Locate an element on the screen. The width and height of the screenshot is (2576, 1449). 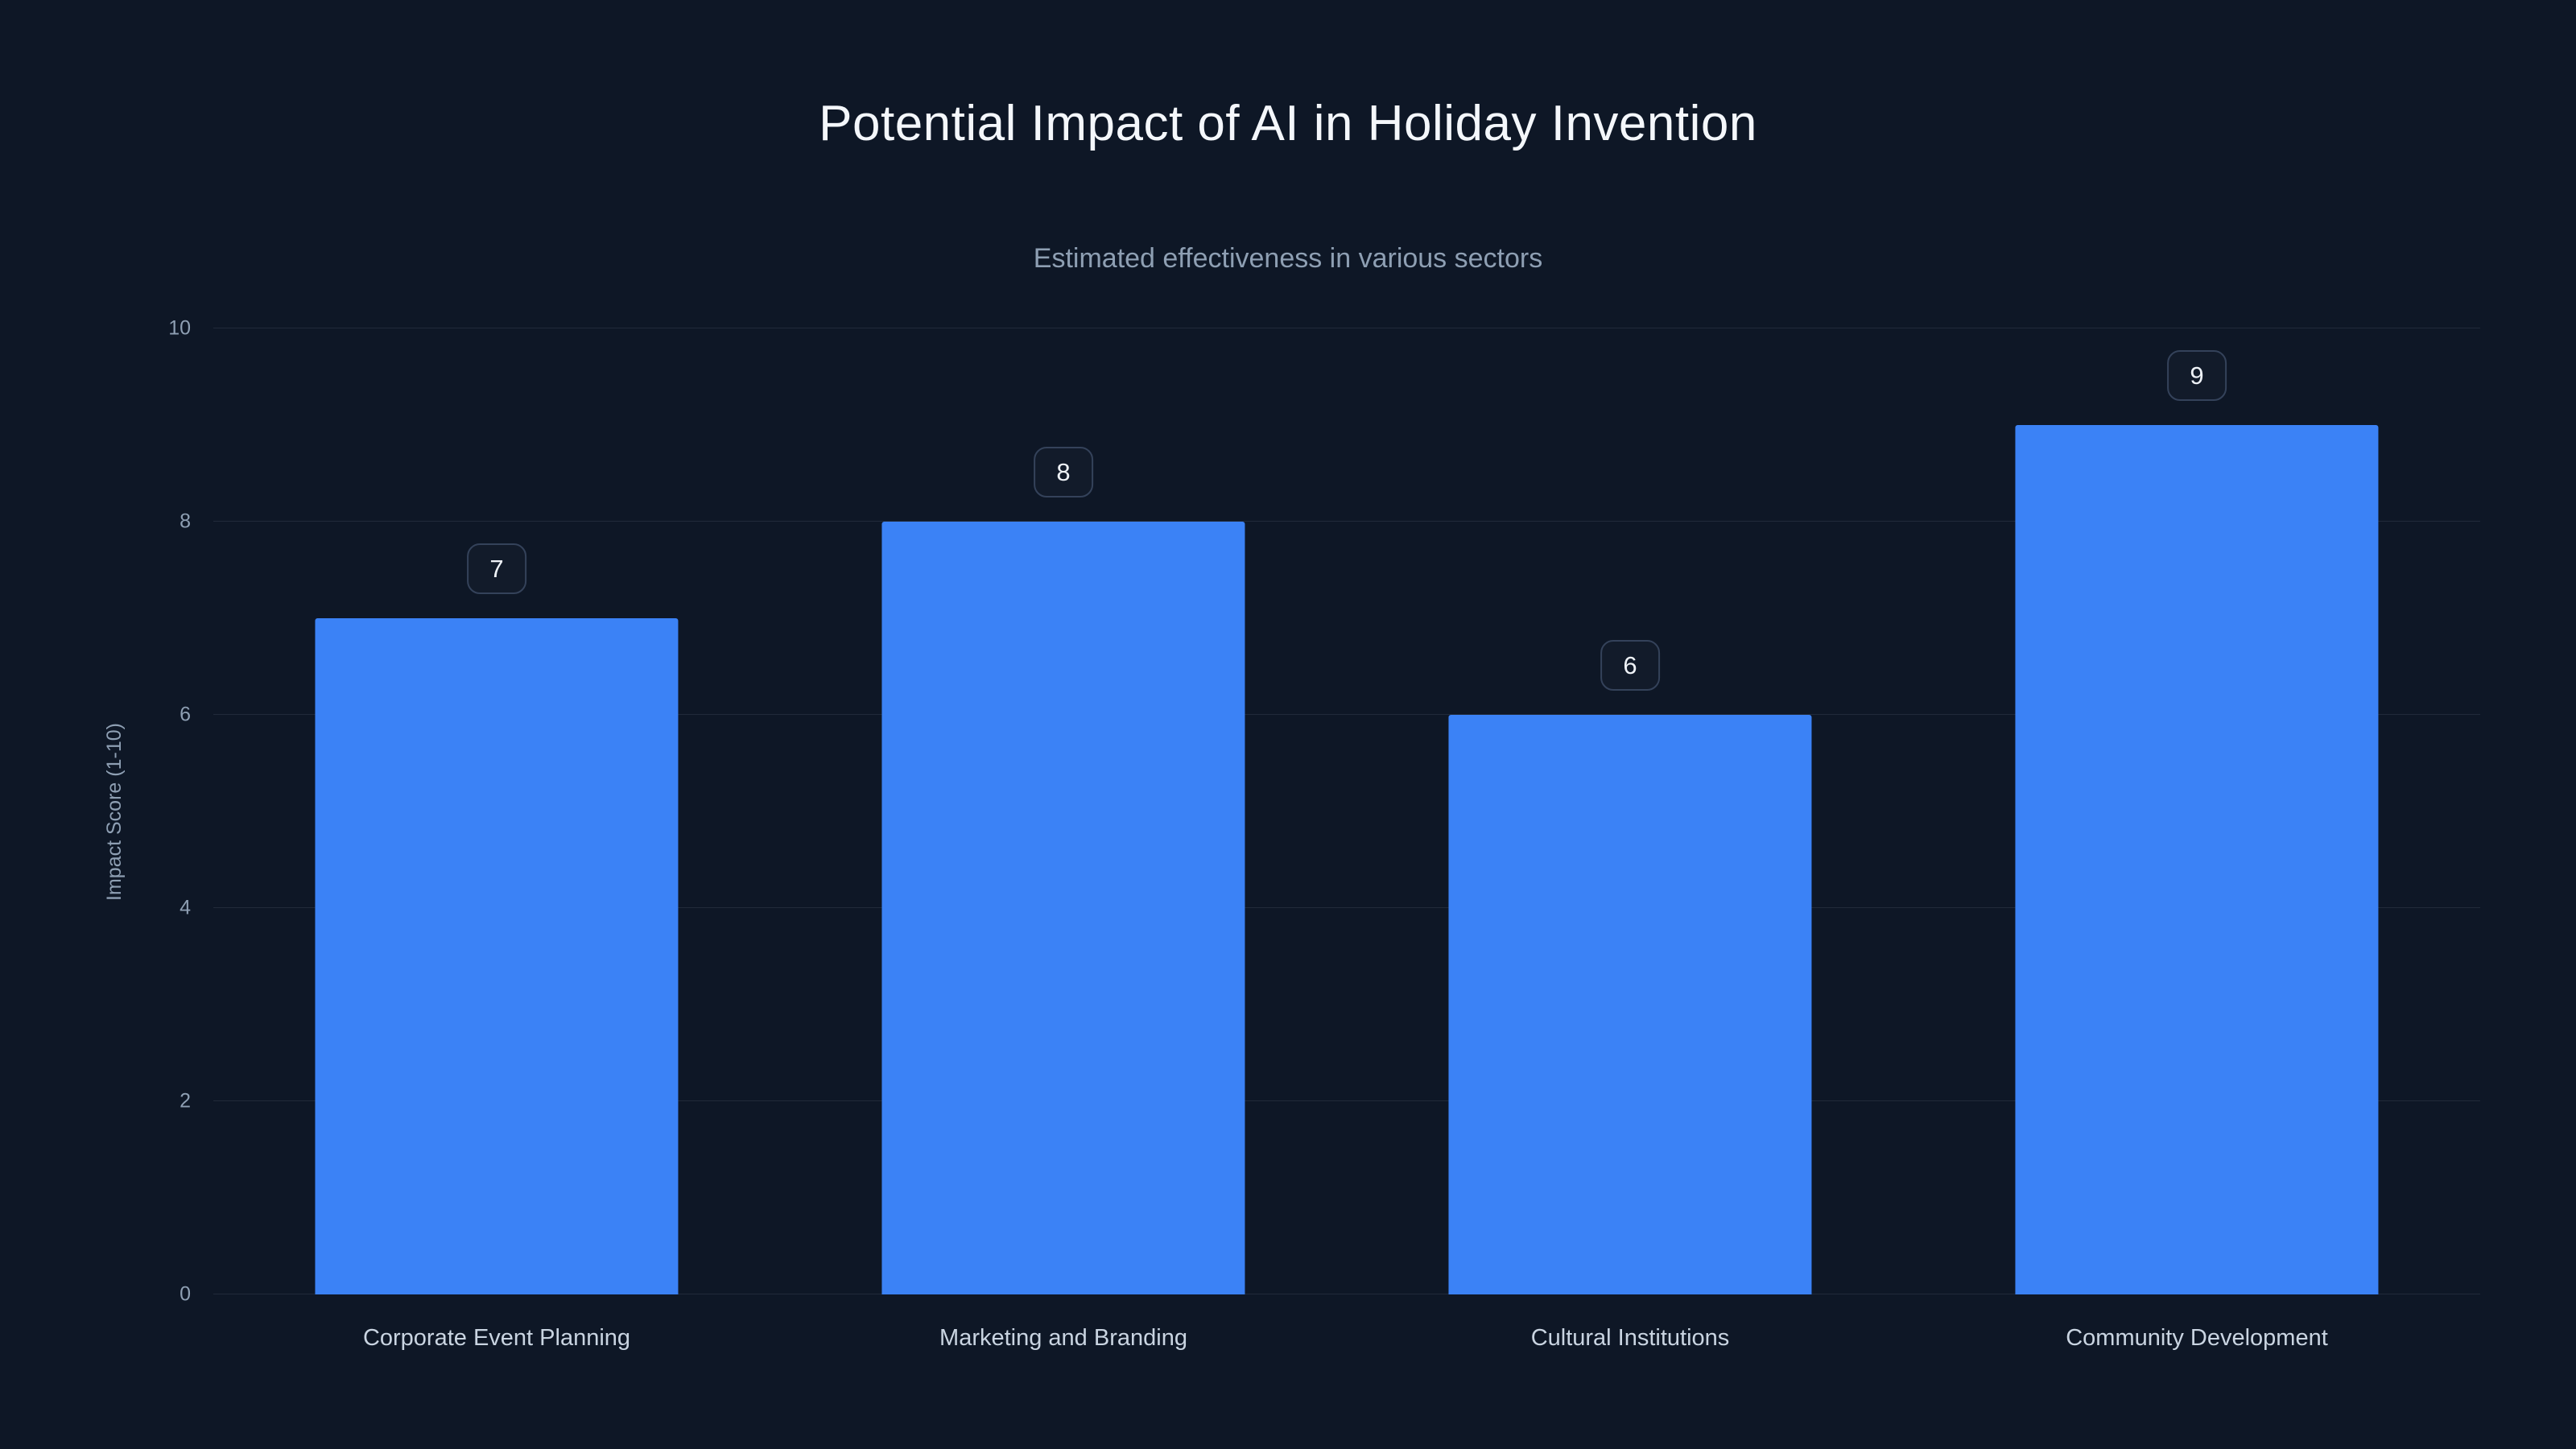
bar-value-badge: 9 is located at coordinates (2197, 375).